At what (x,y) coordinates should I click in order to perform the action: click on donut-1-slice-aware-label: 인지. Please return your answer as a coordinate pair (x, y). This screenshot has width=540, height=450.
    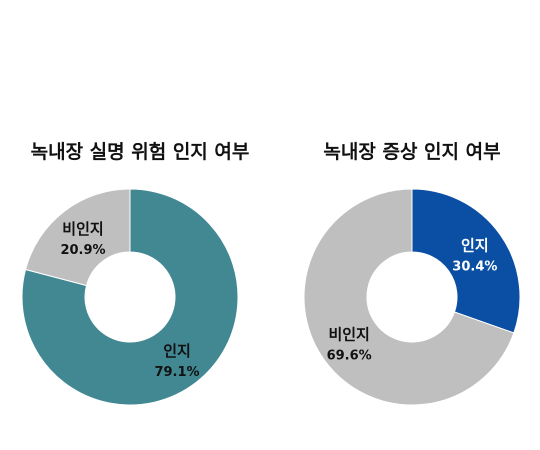
    Looking at the image, I should click on (475, 246).